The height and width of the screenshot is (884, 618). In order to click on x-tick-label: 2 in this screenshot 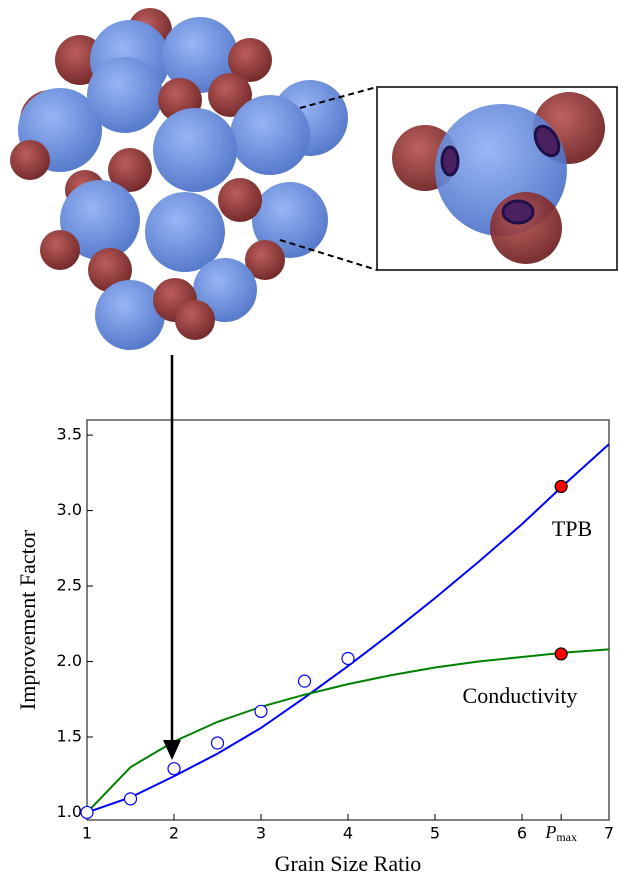, I will do `click(174, 833)`.